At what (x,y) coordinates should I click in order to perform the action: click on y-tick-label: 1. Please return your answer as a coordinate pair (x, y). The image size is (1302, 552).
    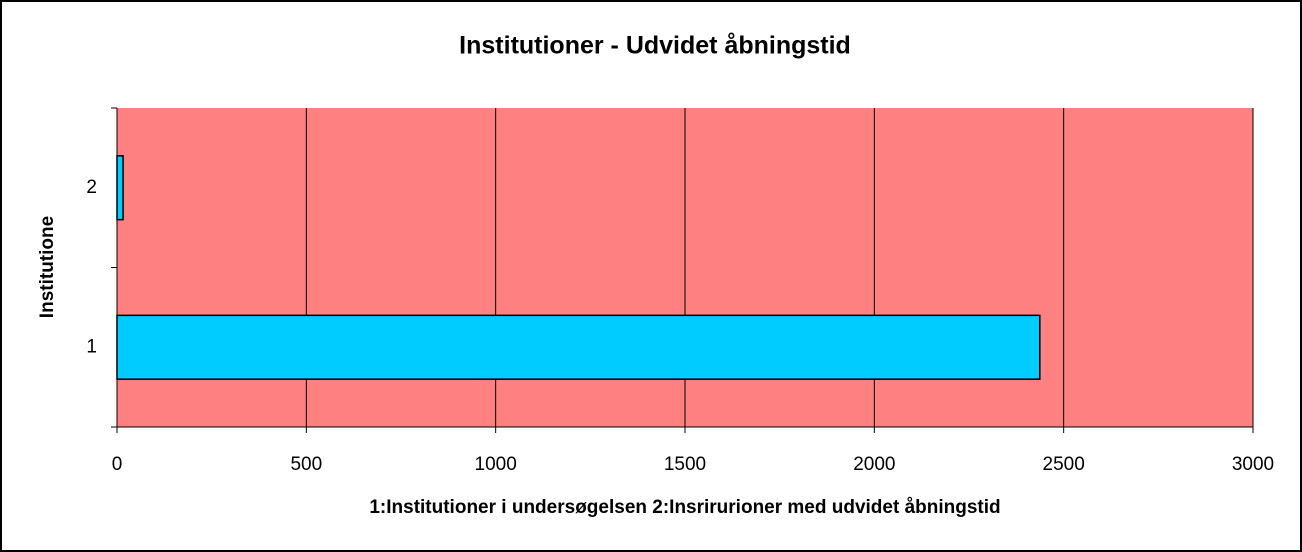
    Looking at the image, I should click on (91, 346).